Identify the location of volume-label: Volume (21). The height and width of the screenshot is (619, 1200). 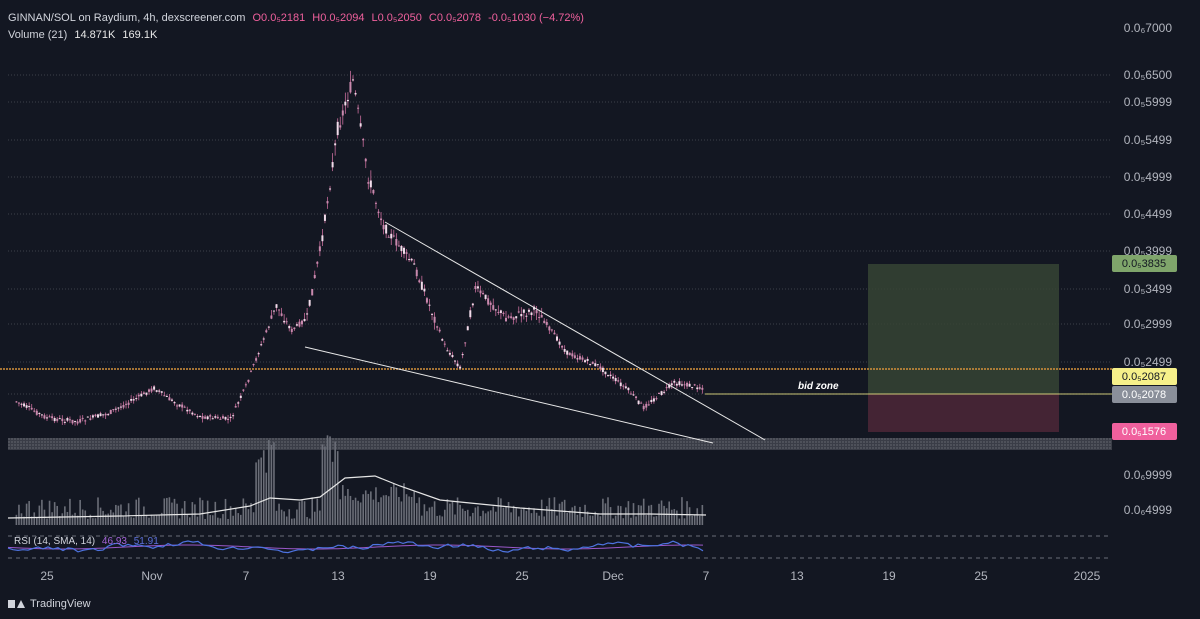
(38, 35).